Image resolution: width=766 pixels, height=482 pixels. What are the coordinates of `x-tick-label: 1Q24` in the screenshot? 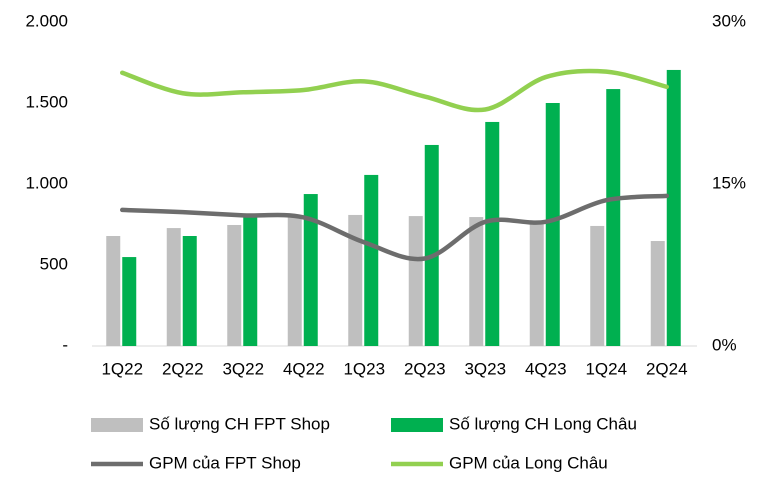 It's located at (606, 368).